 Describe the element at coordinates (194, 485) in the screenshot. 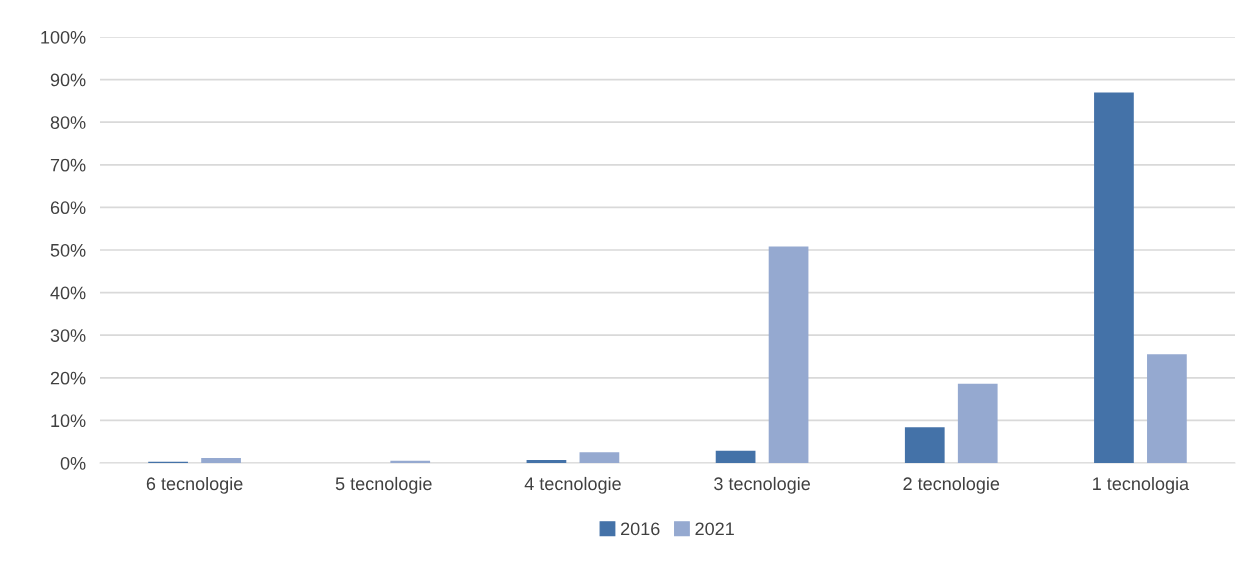

I see `x-tick-label: 6 tecnologie` at that location.